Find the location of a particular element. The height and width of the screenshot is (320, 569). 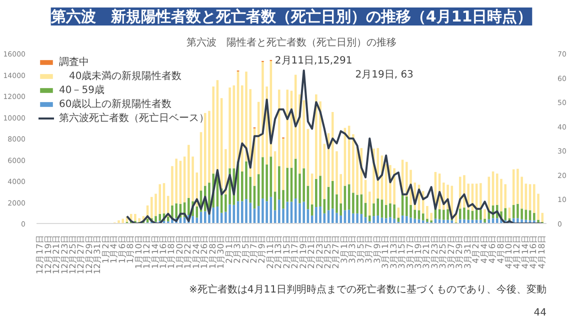

x-tick-label: 12月29日 is located at coordinates (89, 254).